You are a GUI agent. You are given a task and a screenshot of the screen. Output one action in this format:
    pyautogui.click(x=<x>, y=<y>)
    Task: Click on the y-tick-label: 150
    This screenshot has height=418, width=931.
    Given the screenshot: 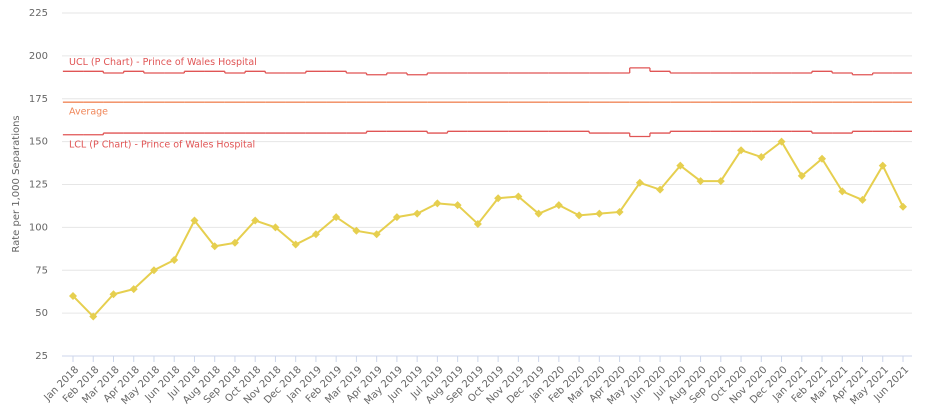 What is the action you would take?
    pyautogui.click(x=38, y=142)
    